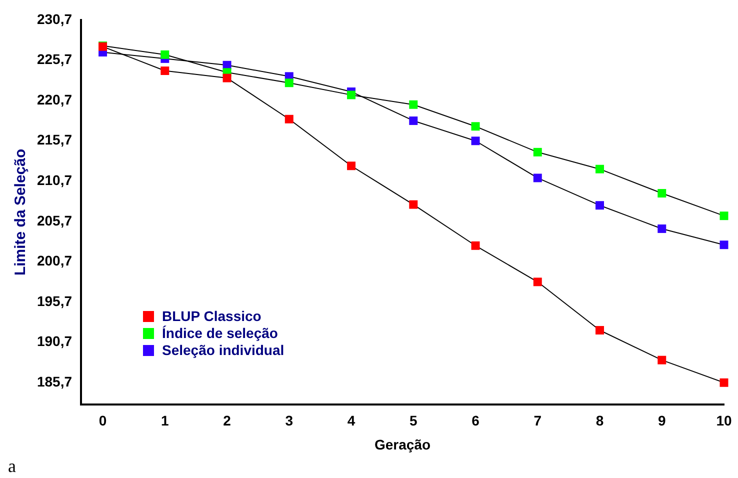 This screenshot has width=738, height=478. I want to click on x-tick-label: 8, so click(600, 420).